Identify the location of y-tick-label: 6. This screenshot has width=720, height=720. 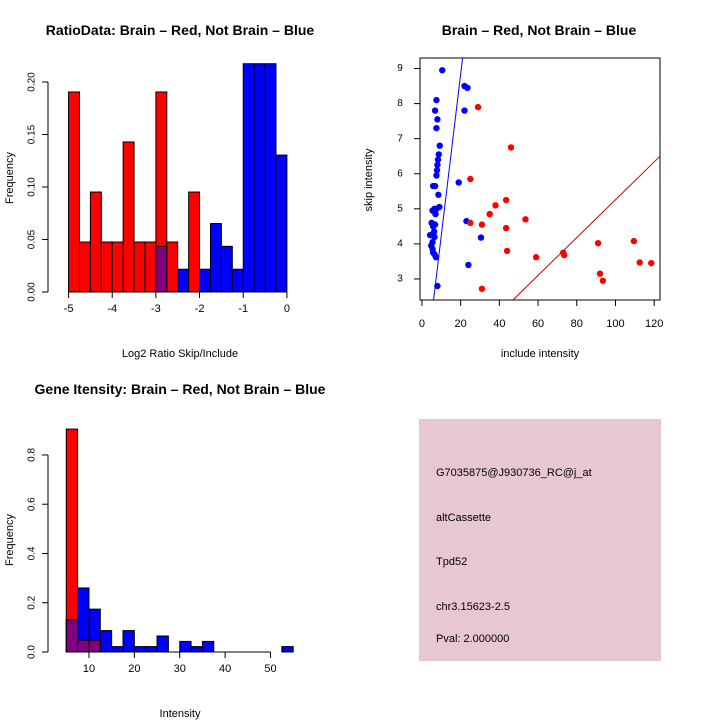
(400, 173).